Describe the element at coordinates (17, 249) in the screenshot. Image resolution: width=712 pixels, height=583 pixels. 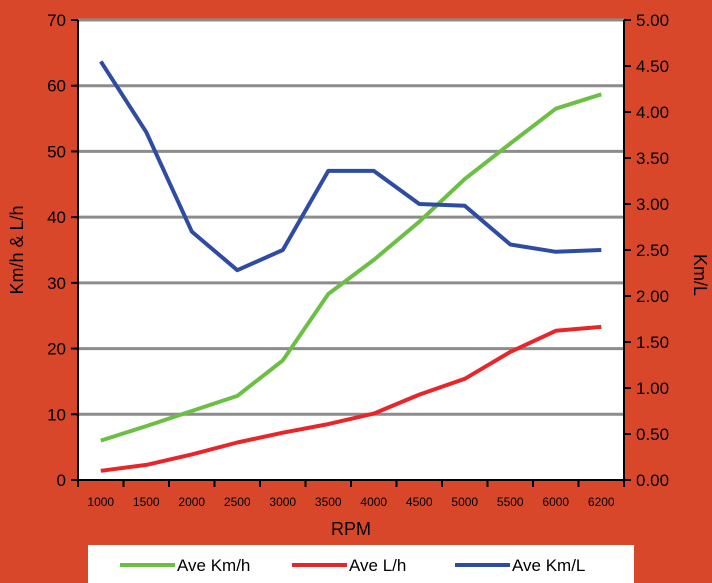
I see `left-y-axis-title: Km/h & L/h` at that location.